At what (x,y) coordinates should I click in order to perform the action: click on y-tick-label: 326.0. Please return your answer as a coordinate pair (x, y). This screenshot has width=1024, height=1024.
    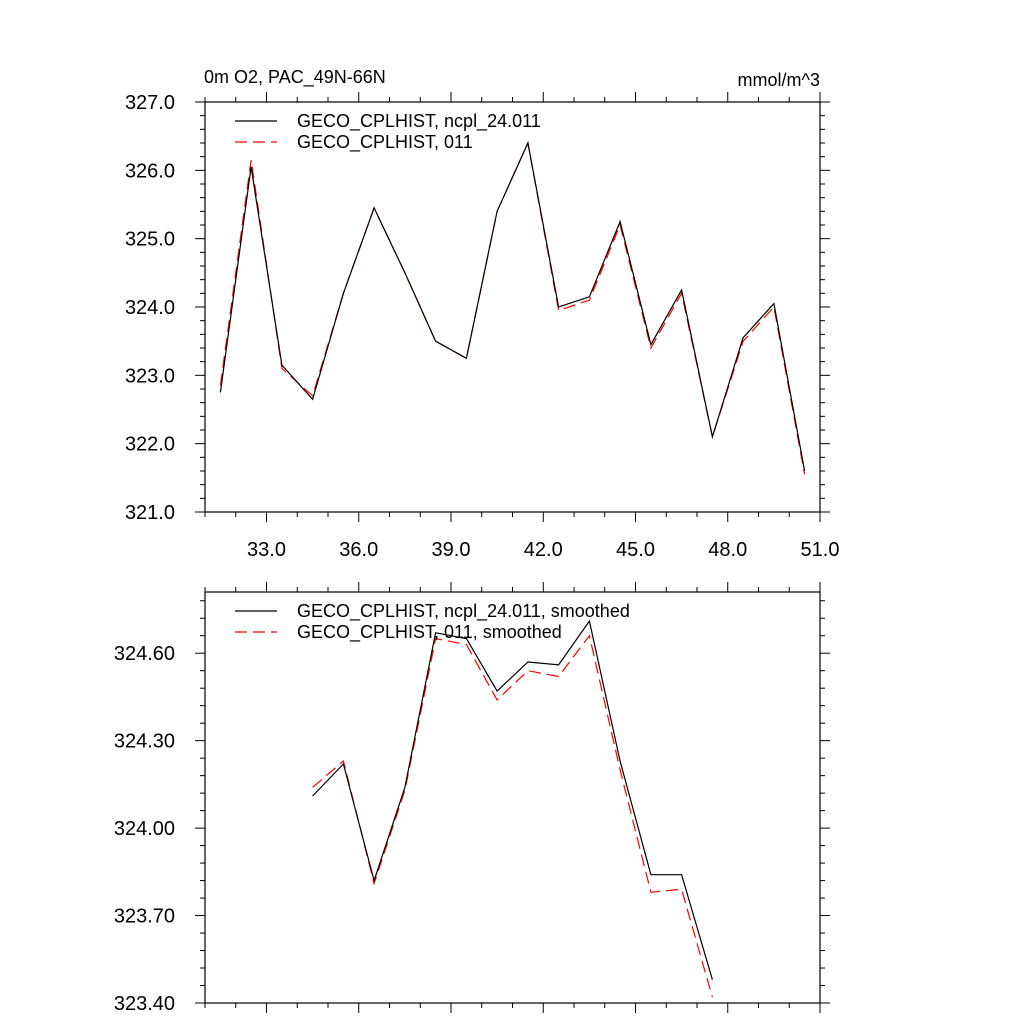
    Looking at the image, I should click on (150, 171).